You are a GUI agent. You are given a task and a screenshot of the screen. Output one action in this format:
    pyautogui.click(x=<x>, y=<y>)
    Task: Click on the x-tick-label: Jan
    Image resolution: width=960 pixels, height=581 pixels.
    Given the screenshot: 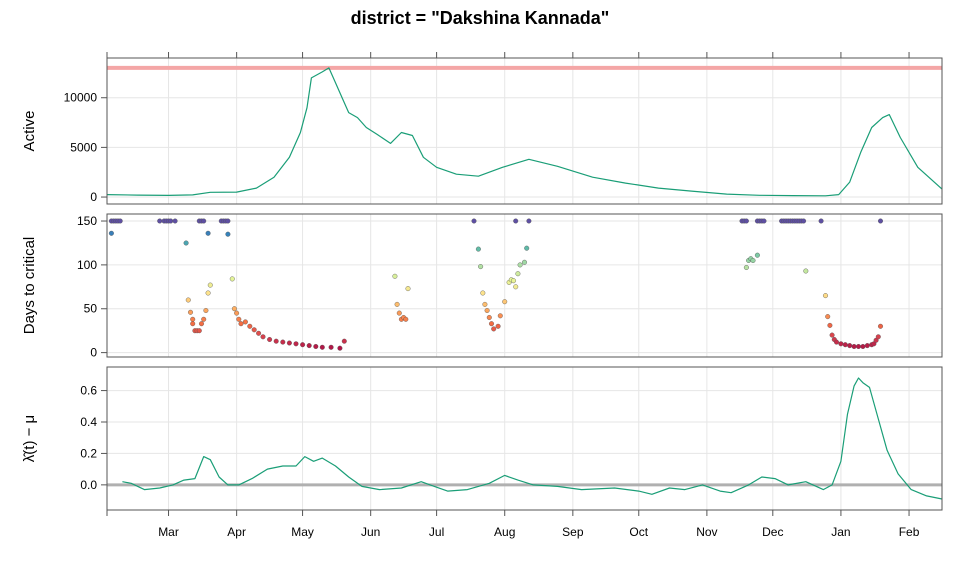 What is the action you would take?
    pyautogui.click(x=840, y=532)
    